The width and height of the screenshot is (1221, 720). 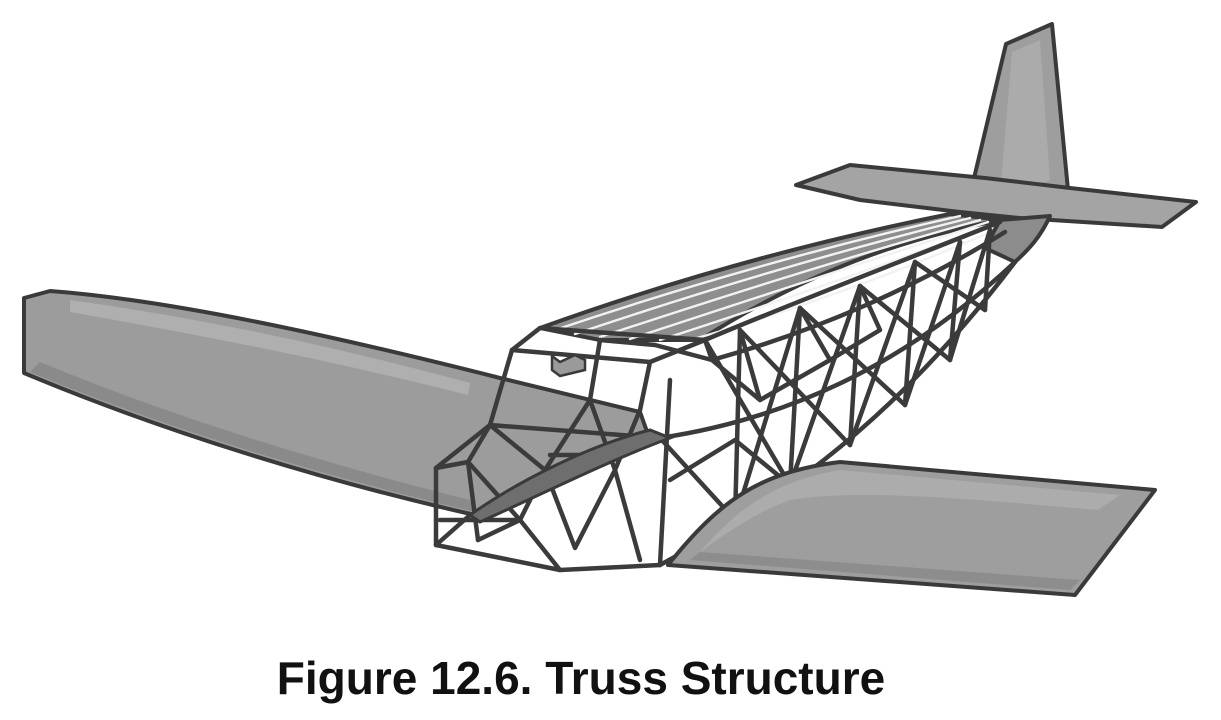 I want to click on right-wing, so click(x=911, y=528).